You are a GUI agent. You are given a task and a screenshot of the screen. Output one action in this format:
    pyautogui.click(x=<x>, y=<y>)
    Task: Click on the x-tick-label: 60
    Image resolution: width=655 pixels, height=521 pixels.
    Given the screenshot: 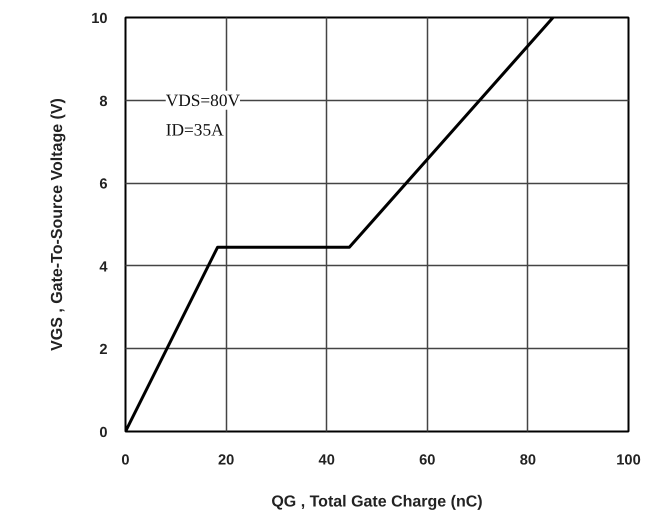 What is the action you would take?
    pyautogui.click(x=427, y=460)
    